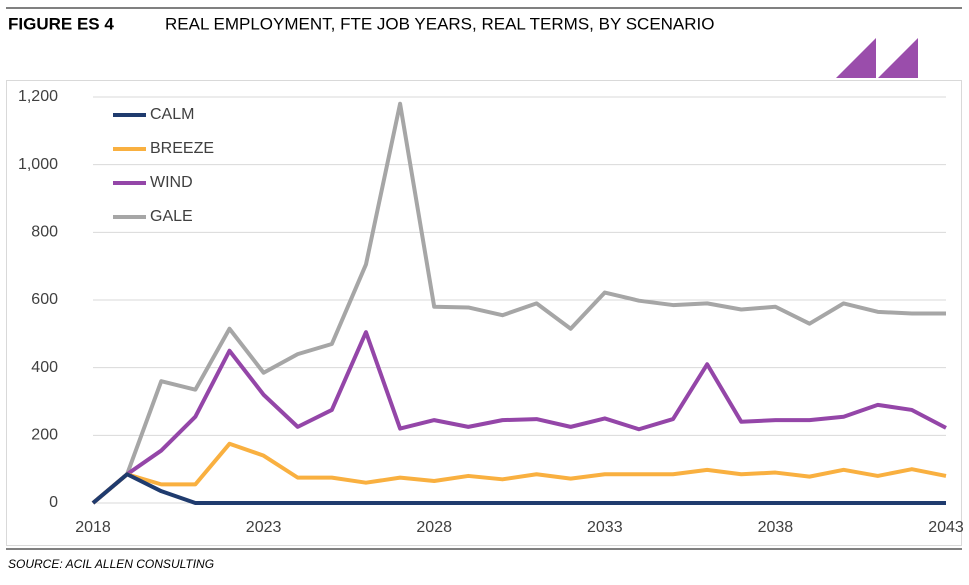  What do you see at coordinates (44, 367) in the screenshot?
I see `y-tick-label: 400` at bounding box center [44, 367].